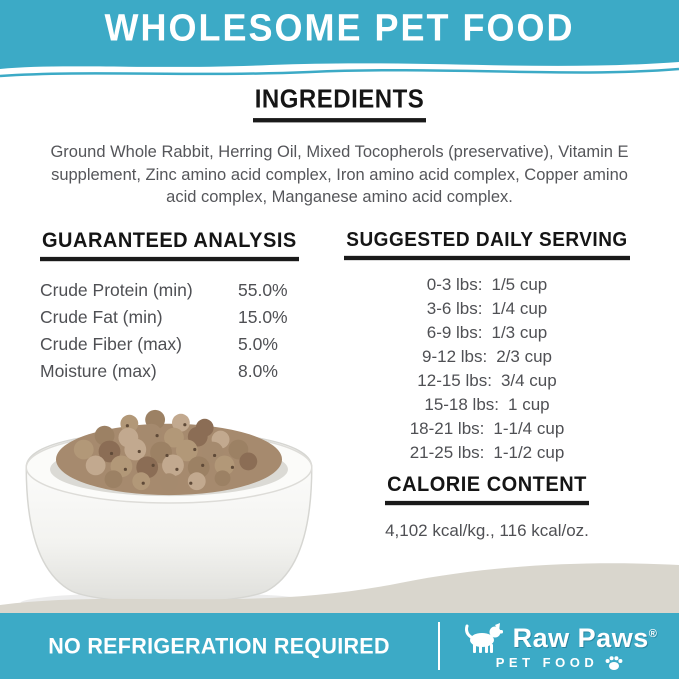 The height and width of the screenshot is (679, 679). What do you see at coordinates (614, 662) in the screenshot?
I see `paw-icon` at bounding box center [614, 662].